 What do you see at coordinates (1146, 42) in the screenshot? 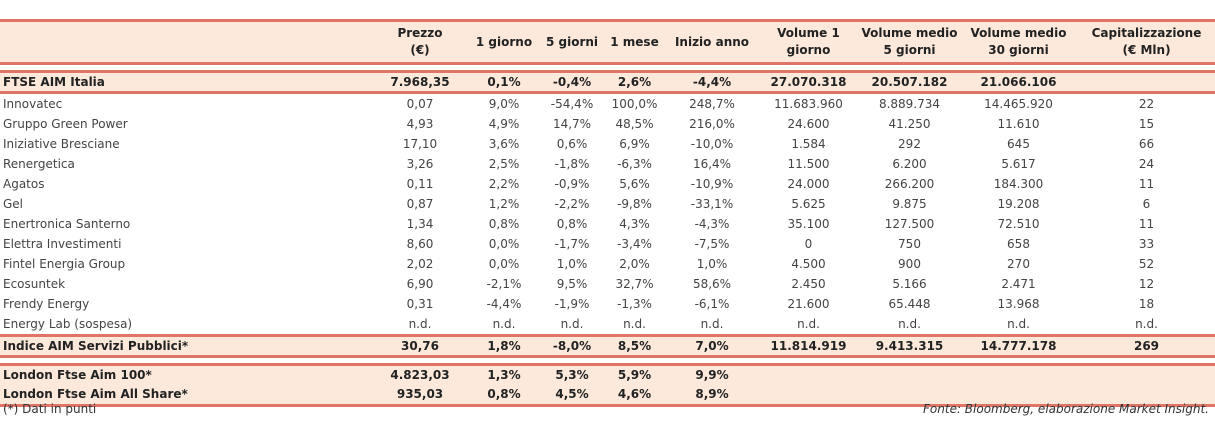
I see `column-header: Capitalizzazione (€ Mln)` at bounding box center [1146, 42].